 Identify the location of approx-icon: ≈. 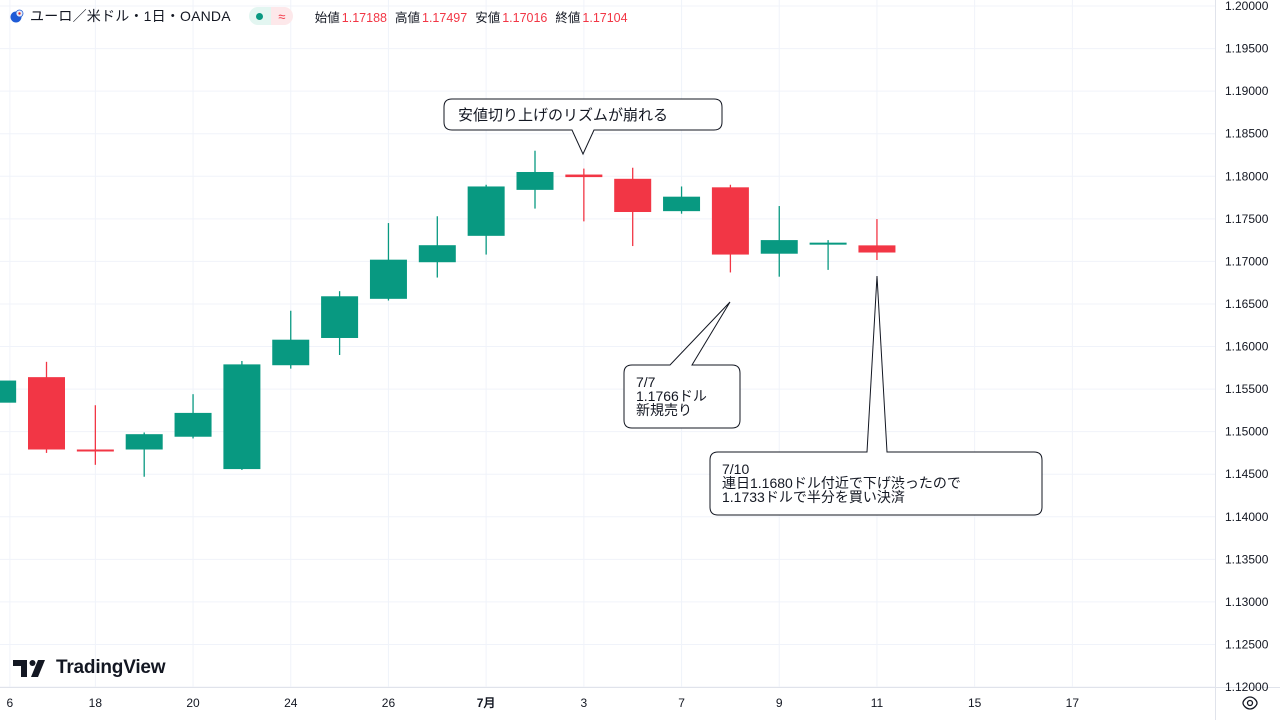
(281, 16).